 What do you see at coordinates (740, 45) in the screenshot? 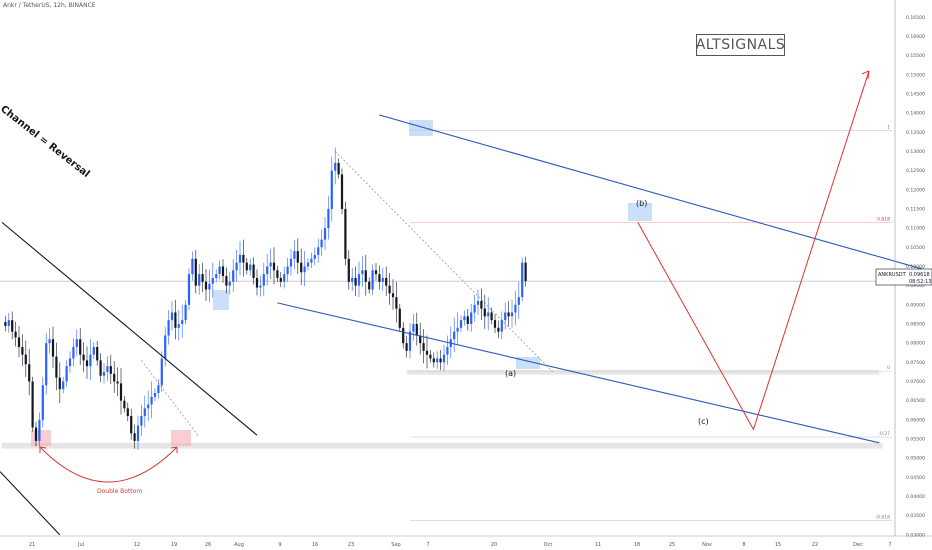
I see `brand-logo: ALTSIGNALS` at bounding box center [740, 45].